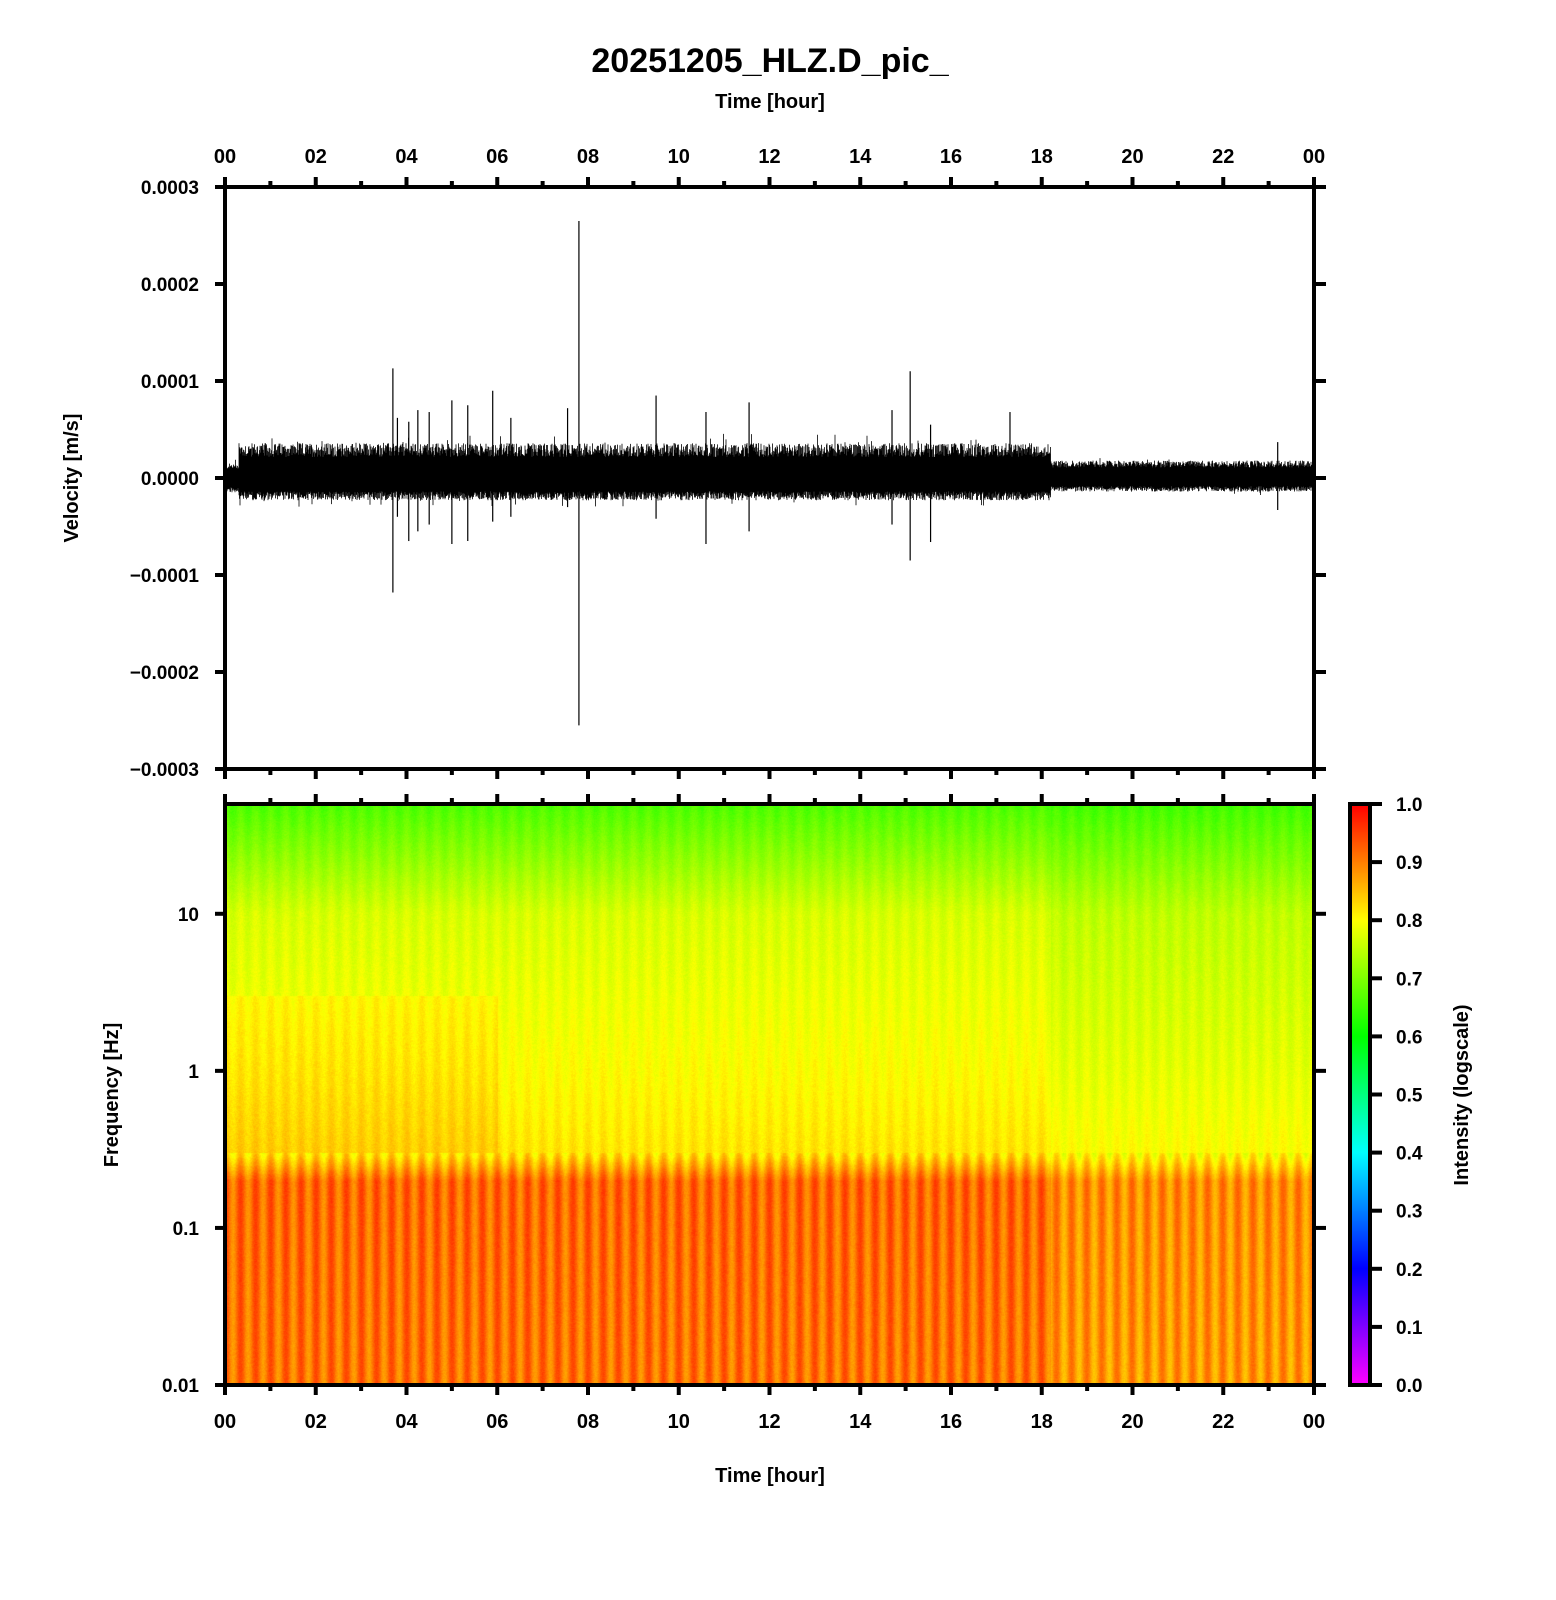 This screenshot has height=1600, width=1556. What do you see at coordinates (165, 576) in the screenshot?
I see `waveform-y-tick-label: −0.0001` at bounding box center [165, 576].